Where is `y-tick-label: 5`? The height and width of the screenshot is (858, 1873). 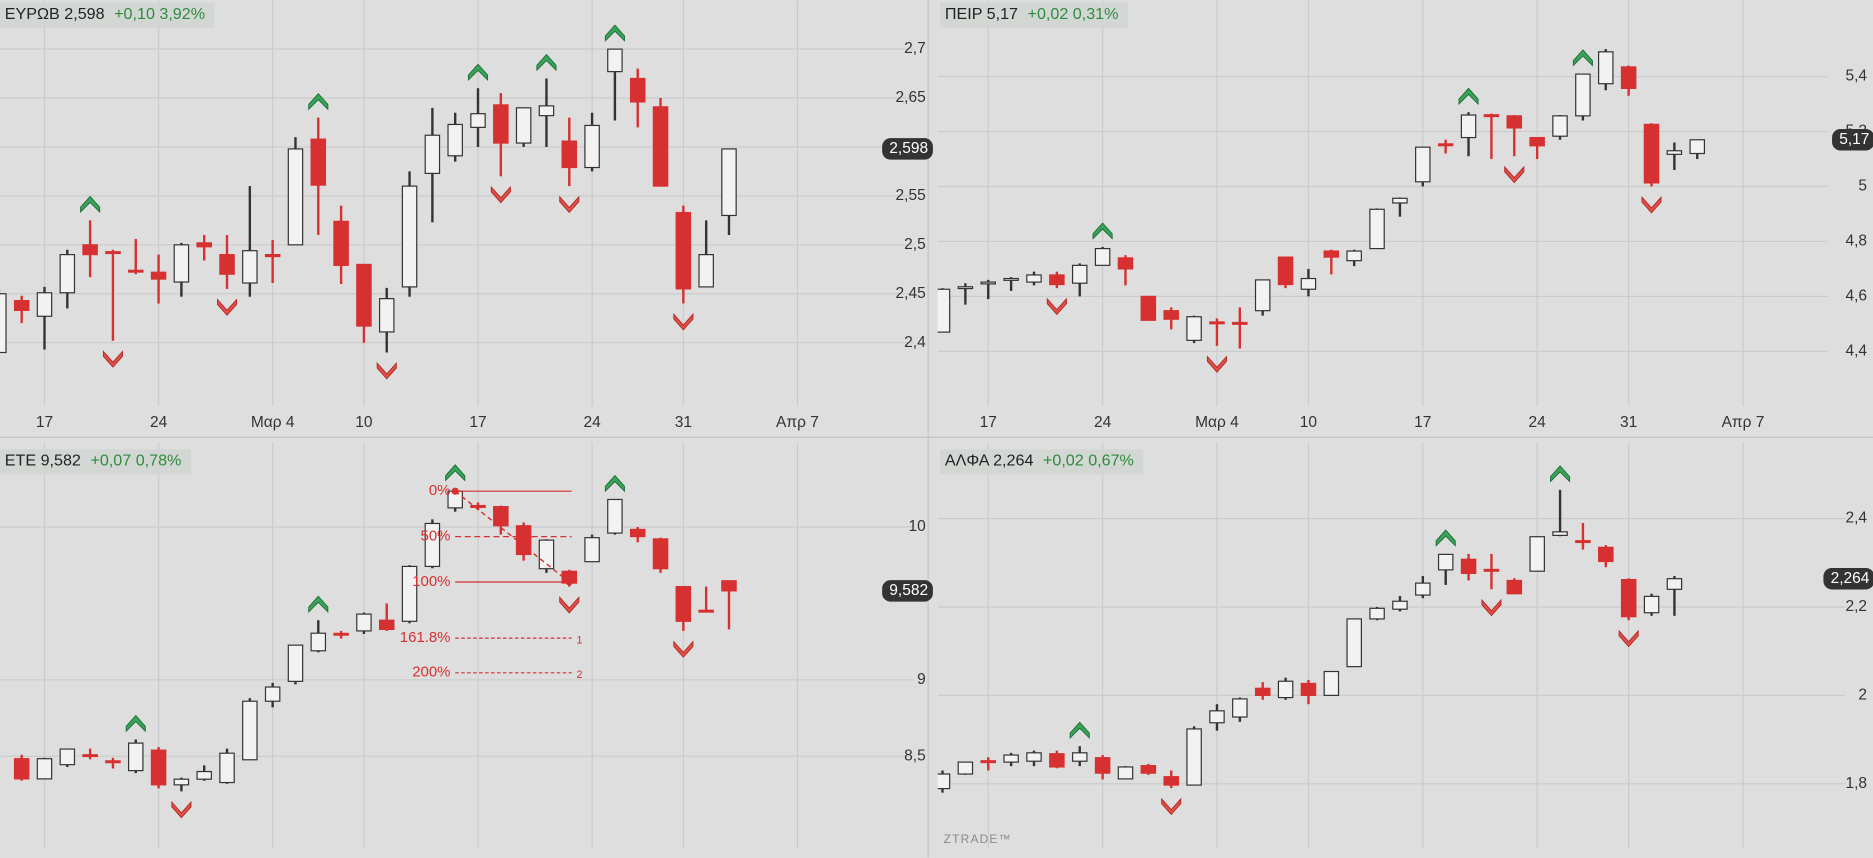 y-tick-label: 5 is located at coordinates (1862, 186).